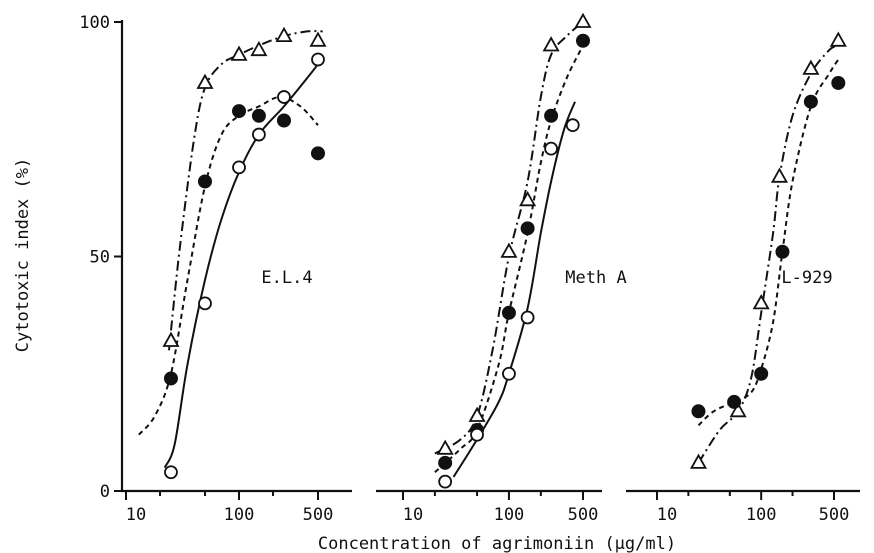  What do you see at coordinates (806, 278) in the screenshot?
I see `panel-label-3: L-929` at bounding box center [806, 278].